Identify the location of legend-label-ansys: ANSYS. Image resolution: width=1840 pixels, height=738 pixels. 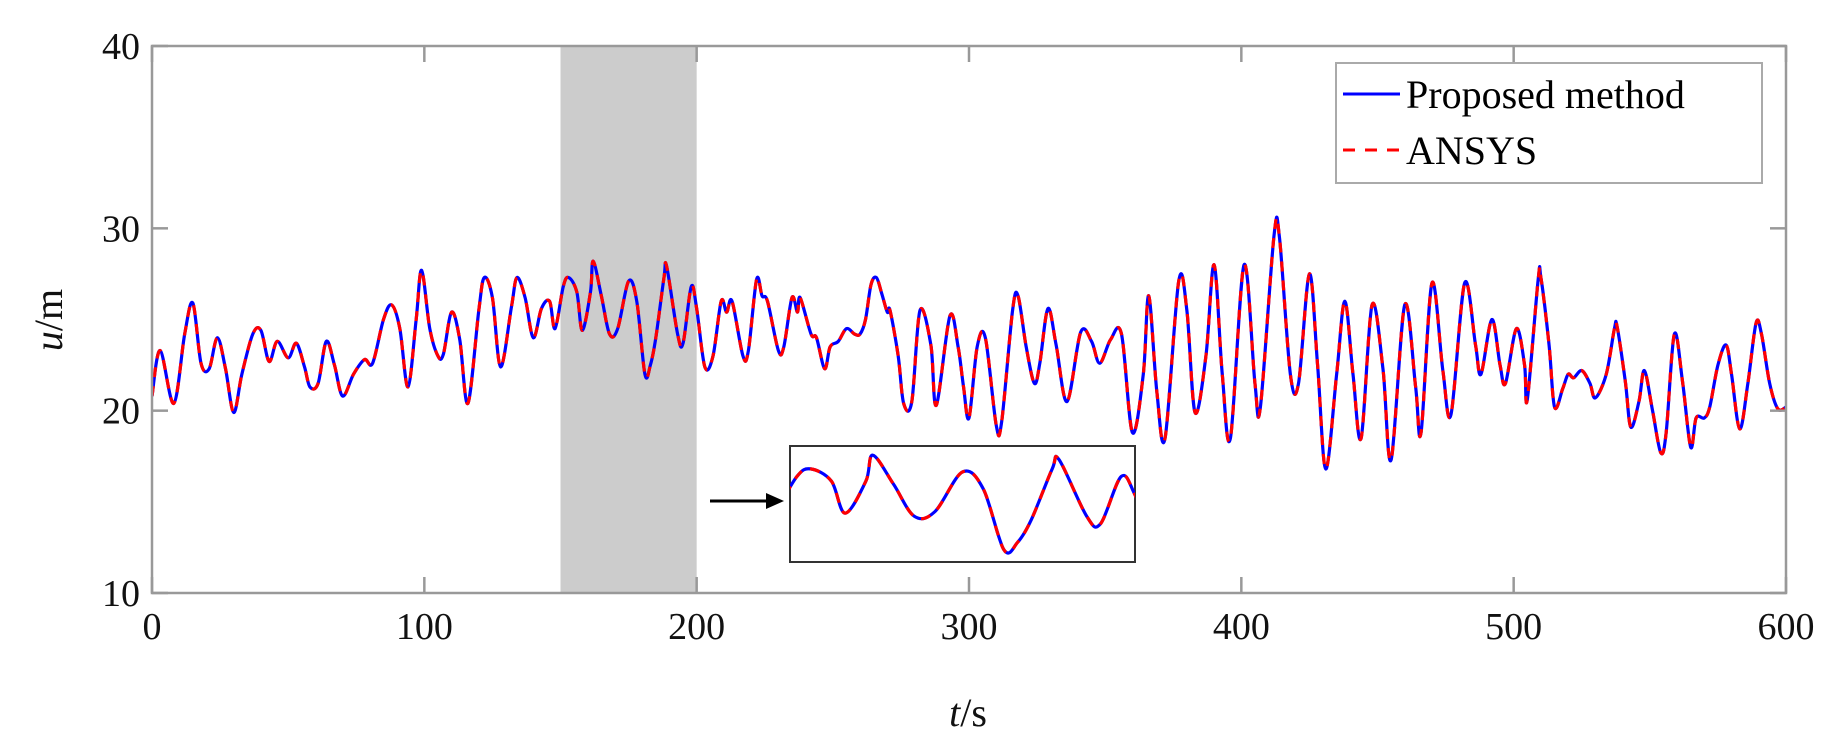
(1471, 150).